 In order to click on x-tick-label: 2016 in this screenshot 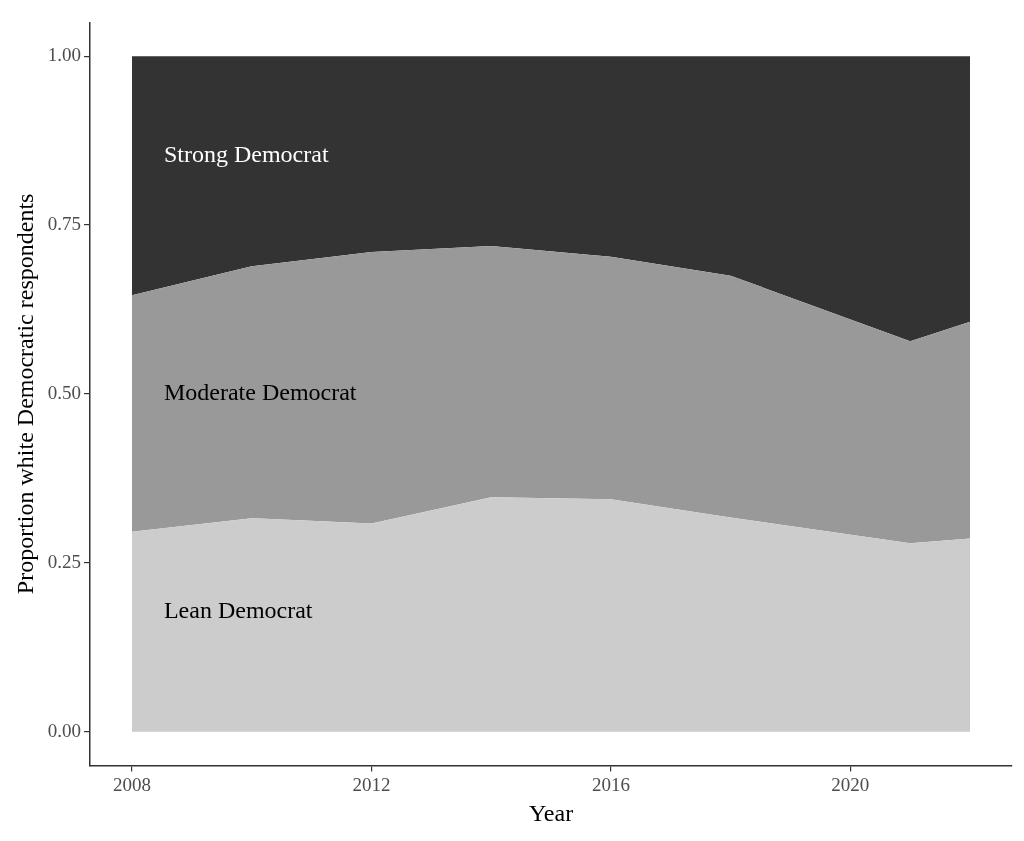, I will do `click(610, 784)`.